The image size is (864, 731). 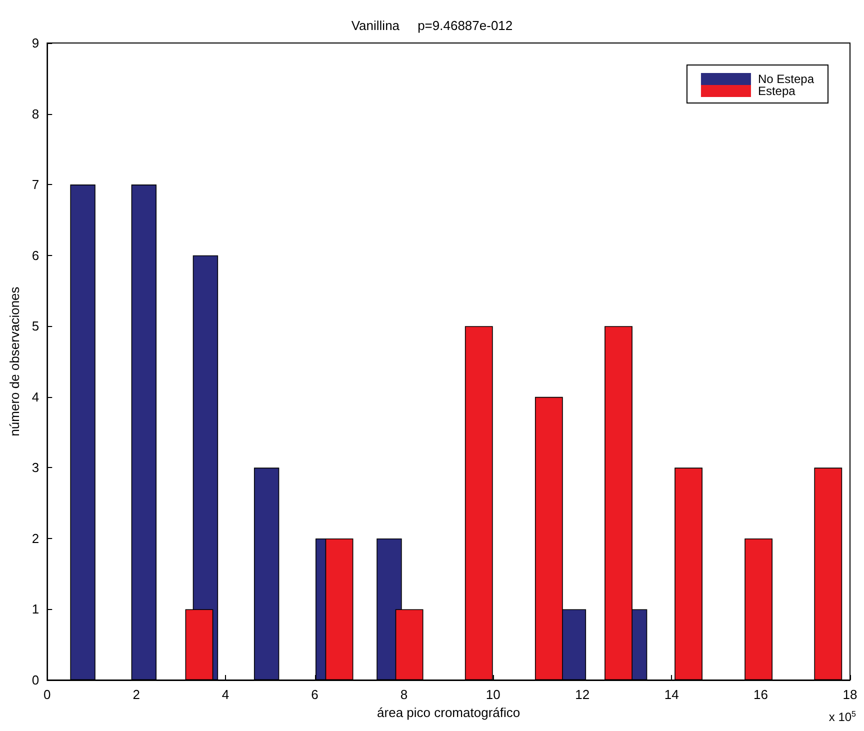 What do you see at coordinates (582, 694) in the screenshot?
I see `x-tick-label: 12` at bounding box center [582, 694].